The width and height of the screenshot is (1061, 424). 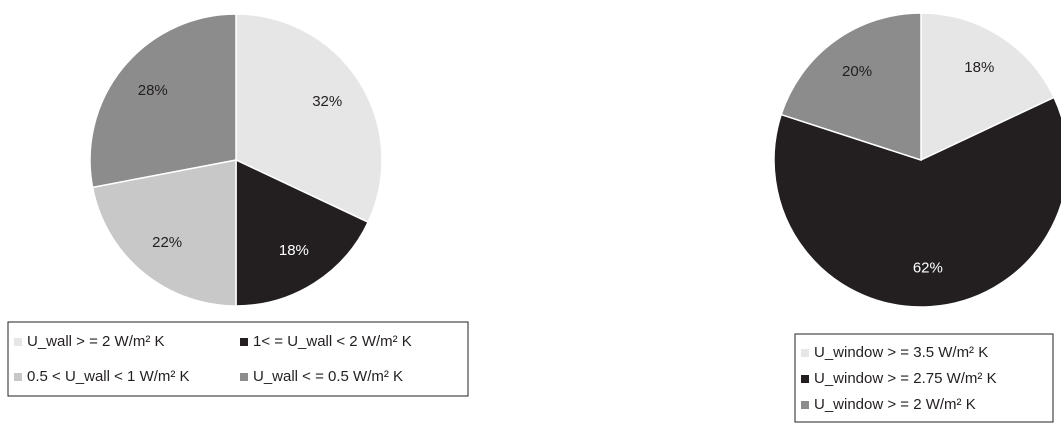 What do you see at coordinates (901, 352) in the screenshot?
I see `legend-label: U_window > = 3.5 W/m² K` at bounding box center [901, 352].